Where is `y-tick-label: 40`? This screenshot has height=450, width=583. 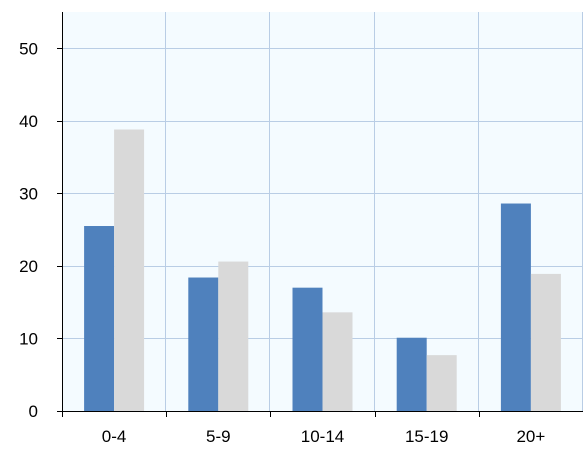 y-tick-label: 40 is located at coordinates (28, 121).